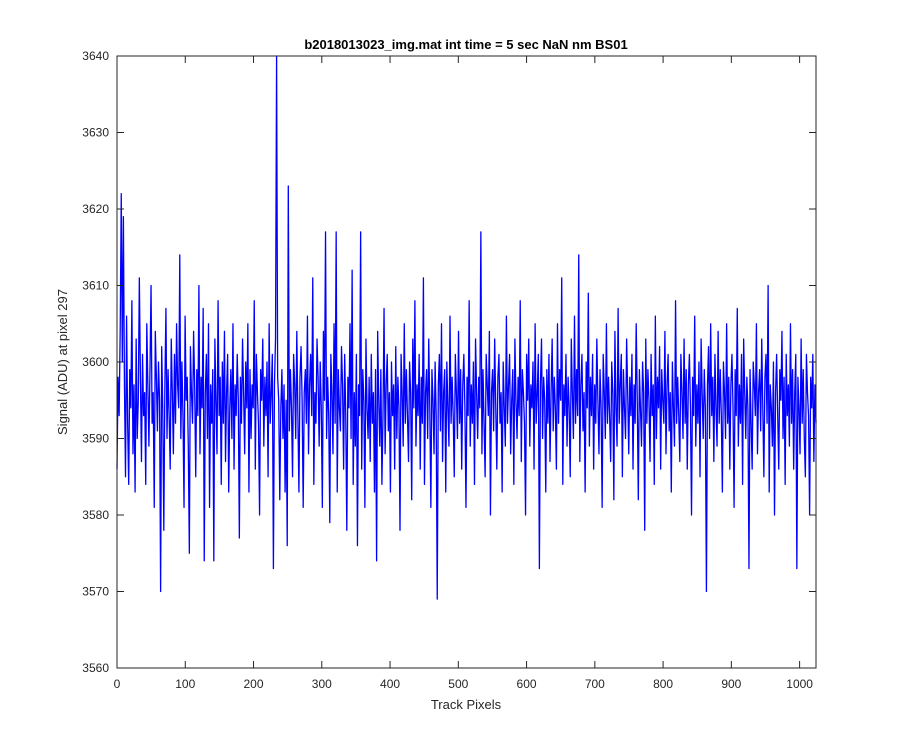  Describe the element at coordinates (527, 684) in the screenshot. I see `x-tick-label: 600` at that location.